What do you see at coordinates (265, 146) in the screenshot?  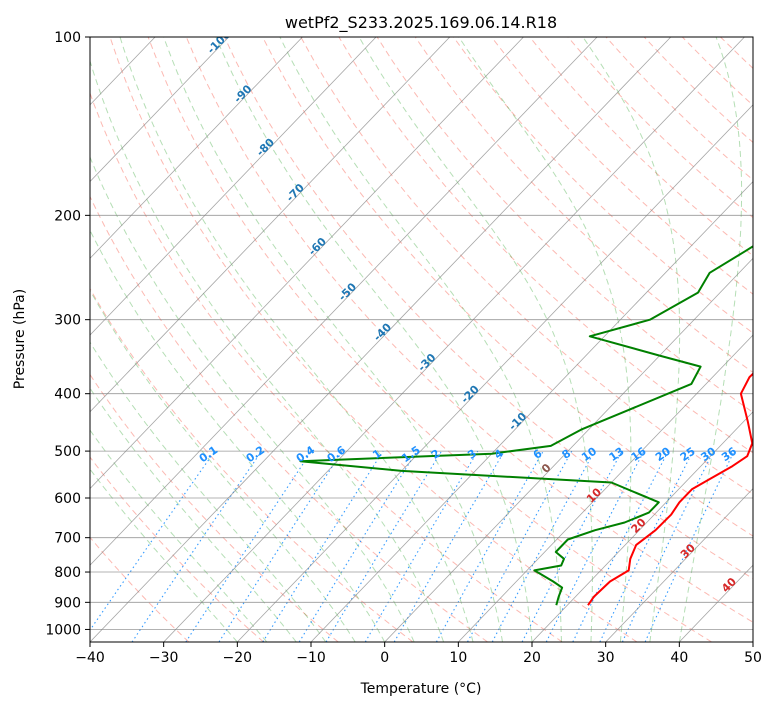 I see `isotherm-label: -80` at bounding box center [265, 146].